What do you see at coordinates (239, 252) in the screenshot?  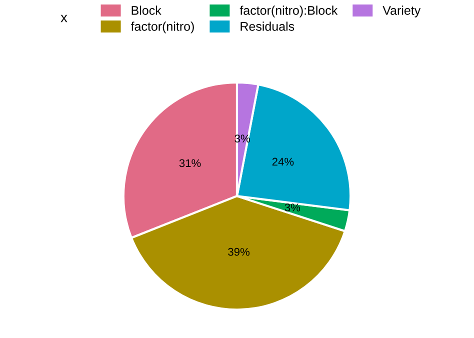 I see `data-label: 39%` at bounding box center [239, 252].